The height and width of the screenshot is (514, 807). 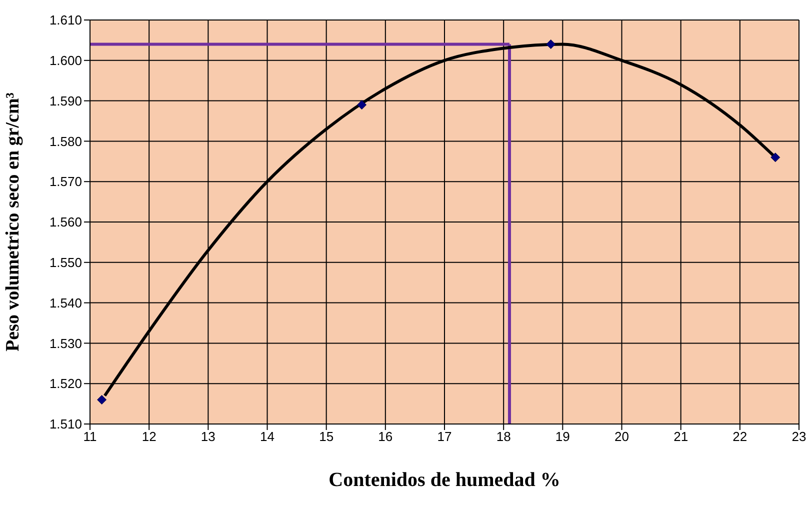 I want to click on x-tick-label: 21, so click(x=681, y=436).